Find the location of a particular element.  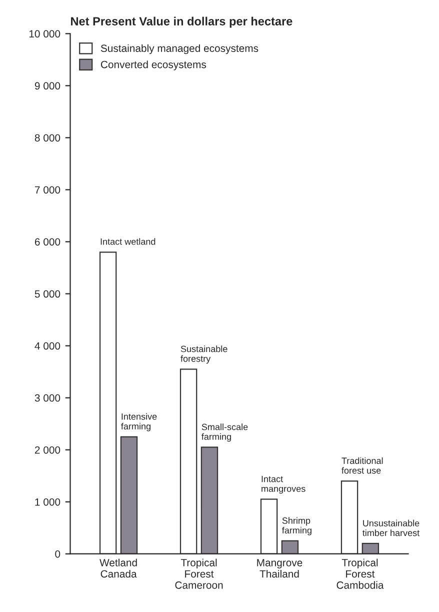

legend-label: Sustainably managed ecosystems is located at coordinates (179, 49).